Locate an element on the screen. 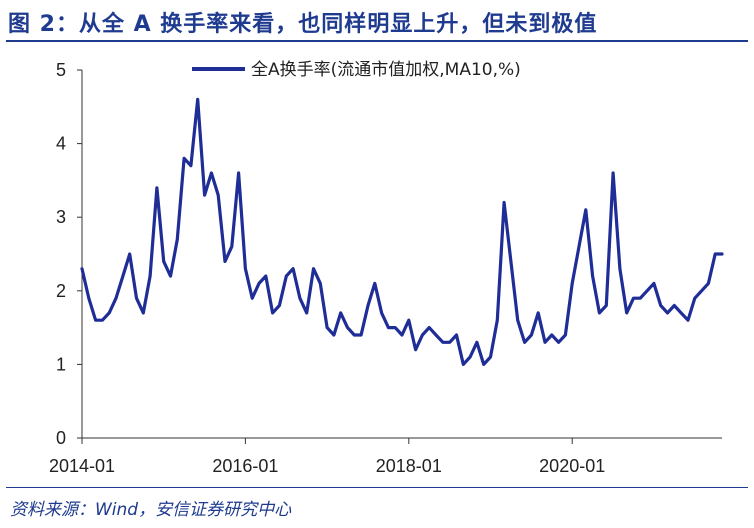 This screenshot has height=528, width=754. chart-legend: 全A换手率(流通市值加权,MA10,%) is located at coordinates (356, 70).